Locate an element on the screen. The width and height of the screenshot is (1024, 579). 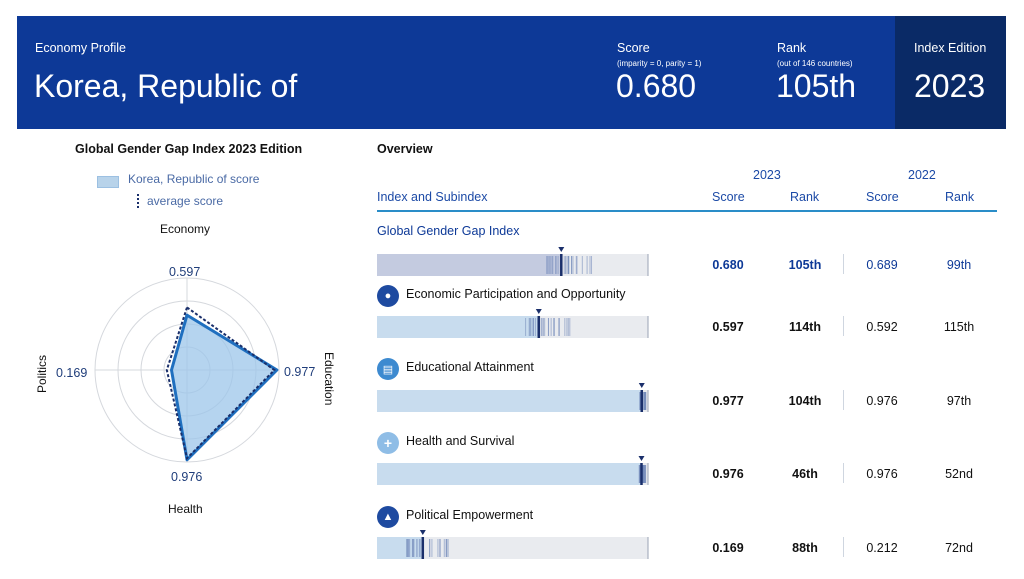
score-note: (imparity = 0, parity = 1) is located at coordinates (659, 63).